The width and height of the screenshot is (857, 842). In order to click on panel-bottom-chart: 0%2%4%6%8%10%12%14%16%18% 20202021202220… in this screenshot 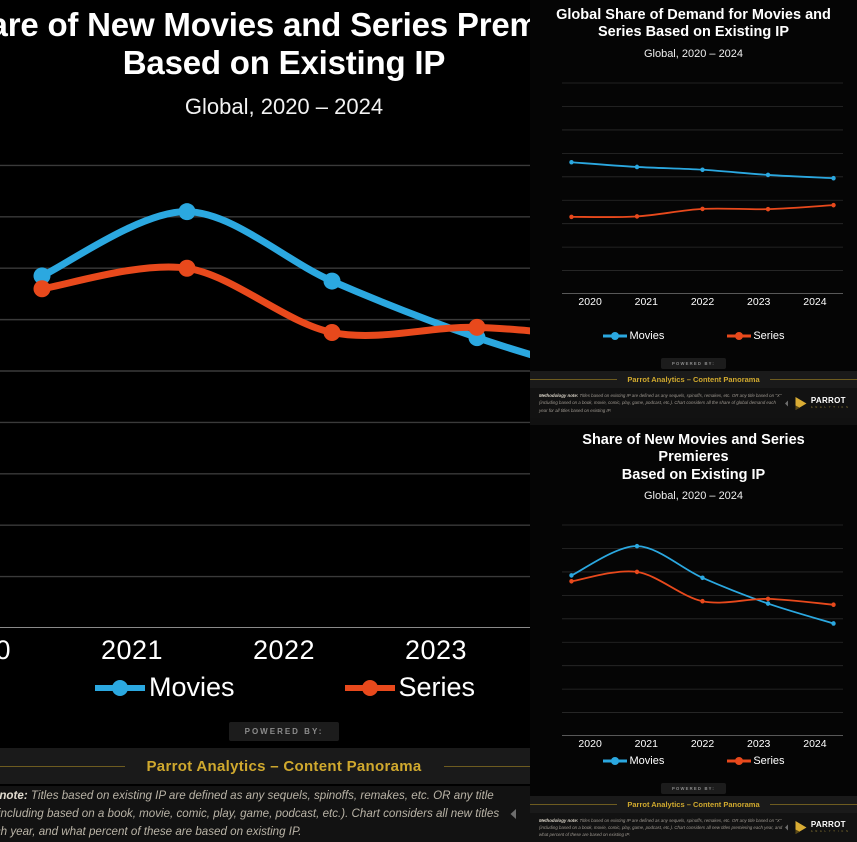, I will do `click(693, 634)`.